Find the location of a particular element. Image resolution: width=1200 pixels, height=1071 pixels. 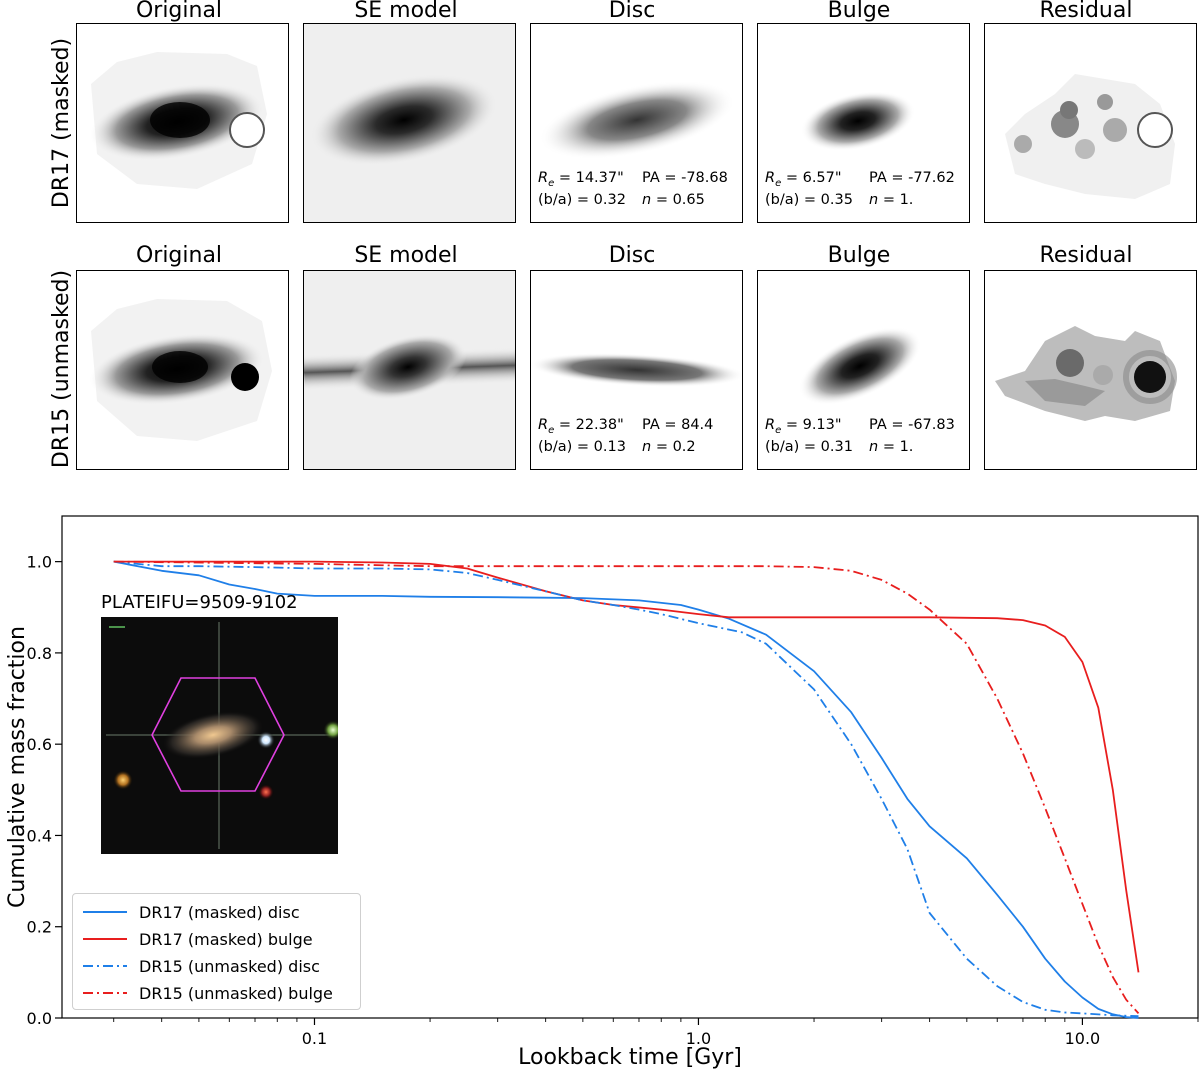

panel-title-semodel-r1: SE model is located at coordinates (406, 11).